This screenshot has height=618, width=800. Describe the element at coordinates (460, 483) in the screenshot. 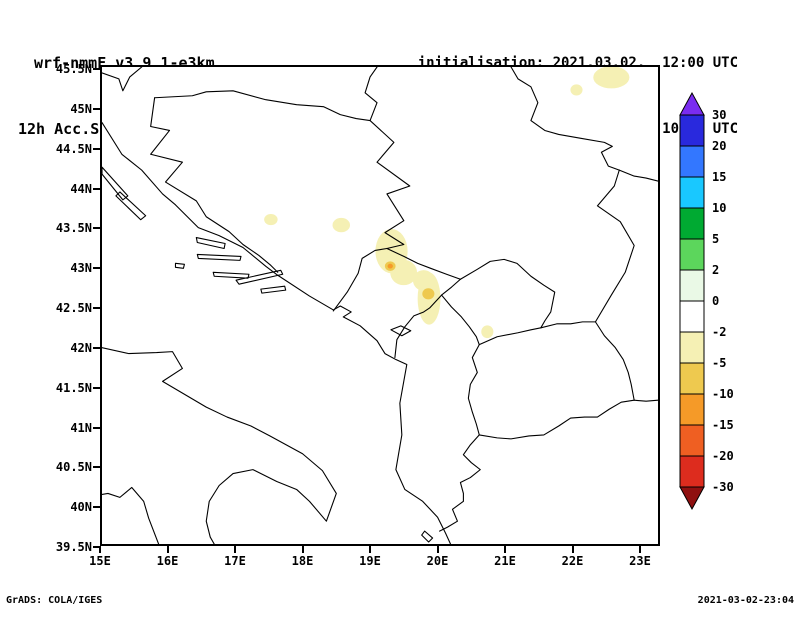

I see `border-albania-greece` at that location.